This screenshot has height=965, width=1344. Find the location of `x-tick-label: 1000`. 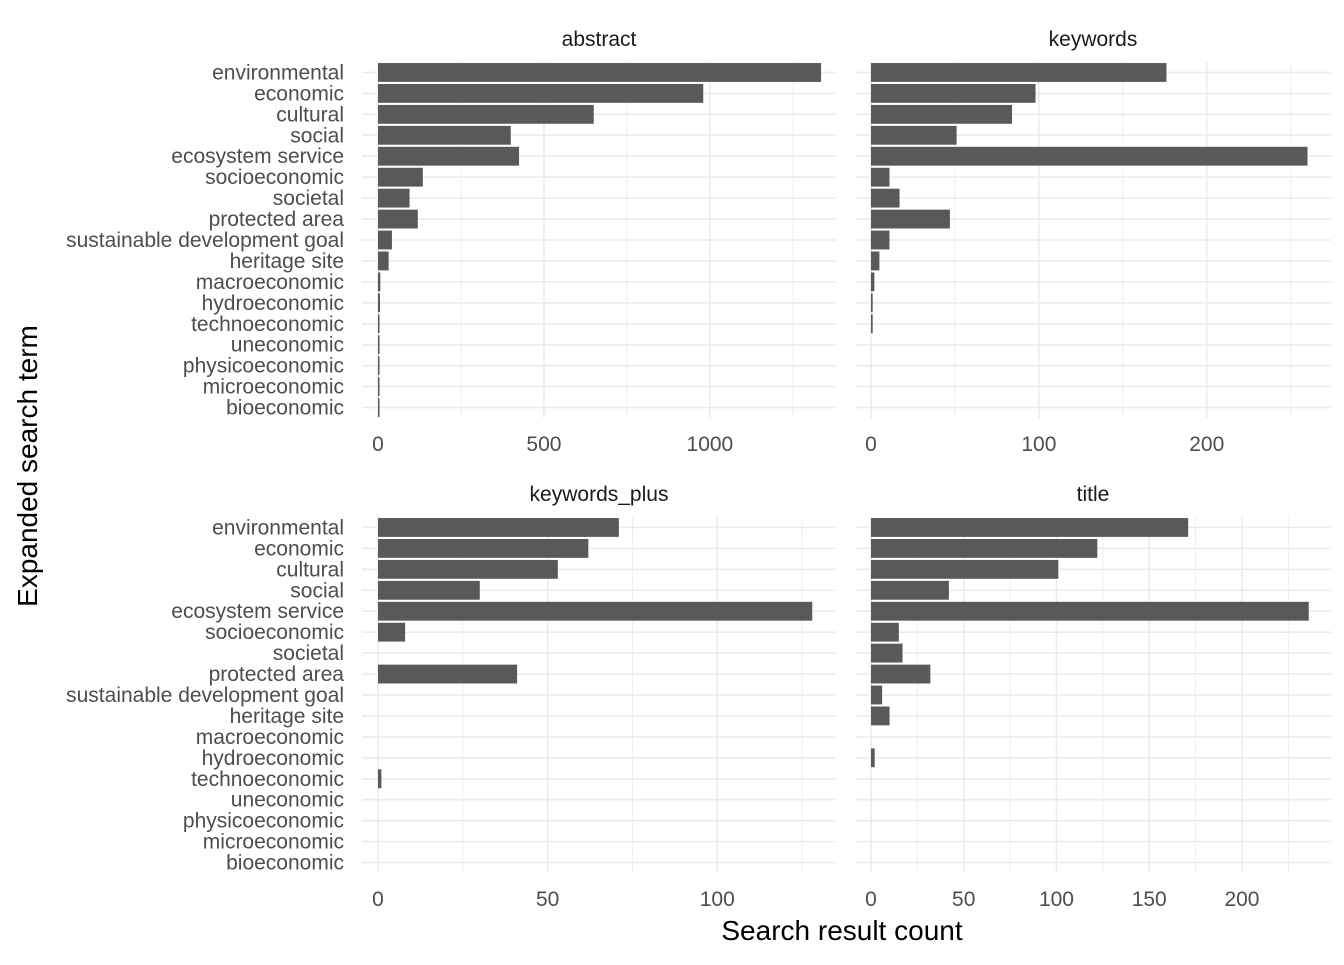

x-tick-label: 1000 is located at coordinates (710, 444).